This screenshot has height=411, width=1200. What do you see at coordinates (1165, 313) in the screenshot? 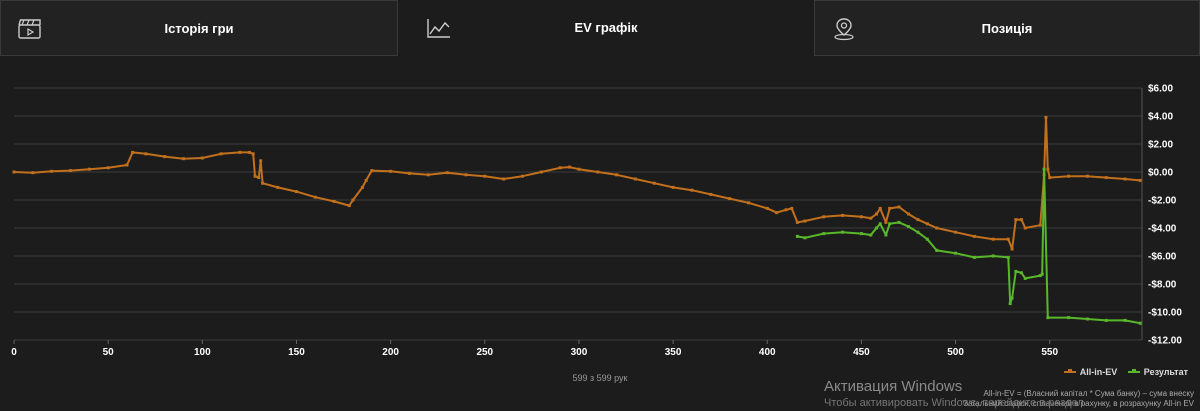
I see `y-tick-label: -$10.00` at bounding box center [1165, 313].